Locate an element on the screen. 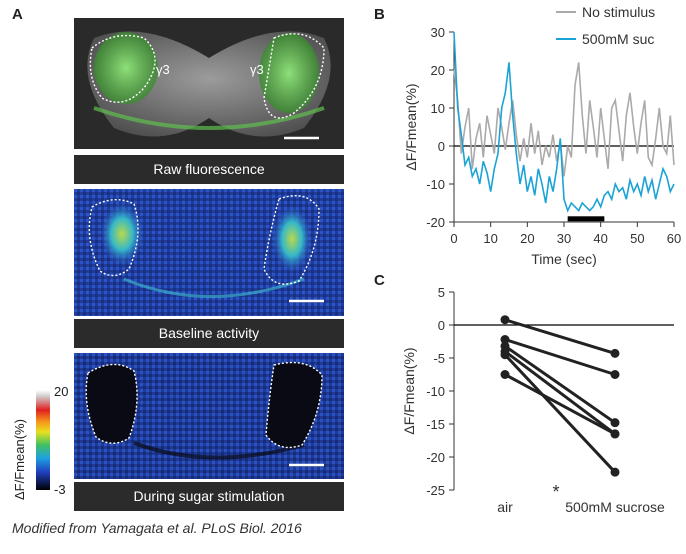 The height and width of the screenshot is (554, 686). gamma3-label-left: γ3 is located at coordinates (163, 69).